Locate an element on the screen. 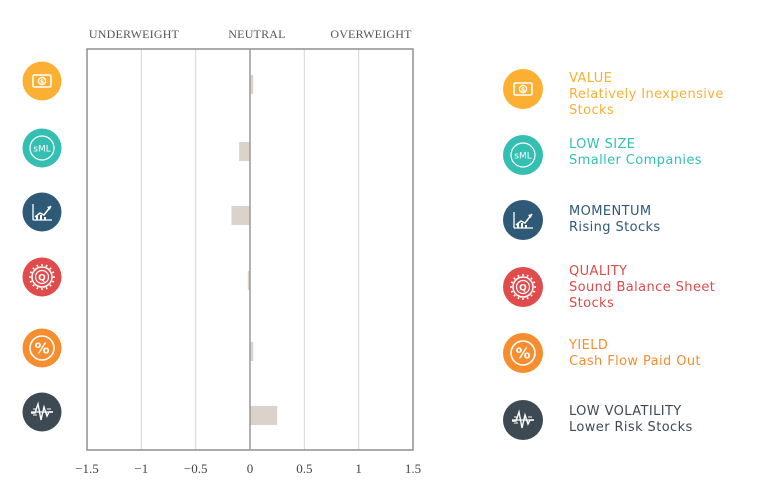 This screenshot has height=486, width=773. factor-description: Cash Flow Paid Out is located at coordinates (635, 361).